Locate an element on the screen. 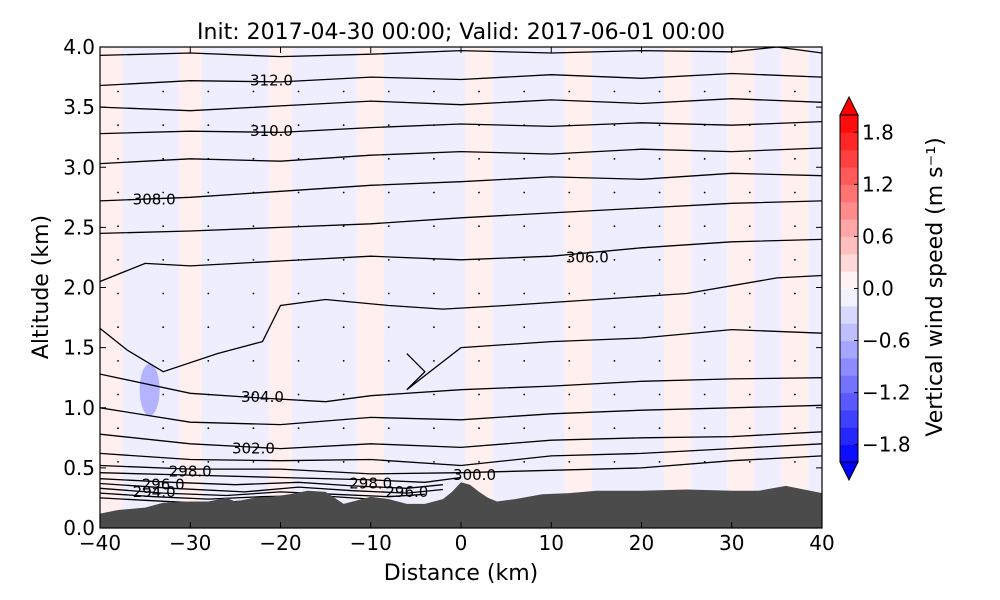 The image size is (1000, 600). y-tick-label: 1.5 is located at coordinates (79, 348).